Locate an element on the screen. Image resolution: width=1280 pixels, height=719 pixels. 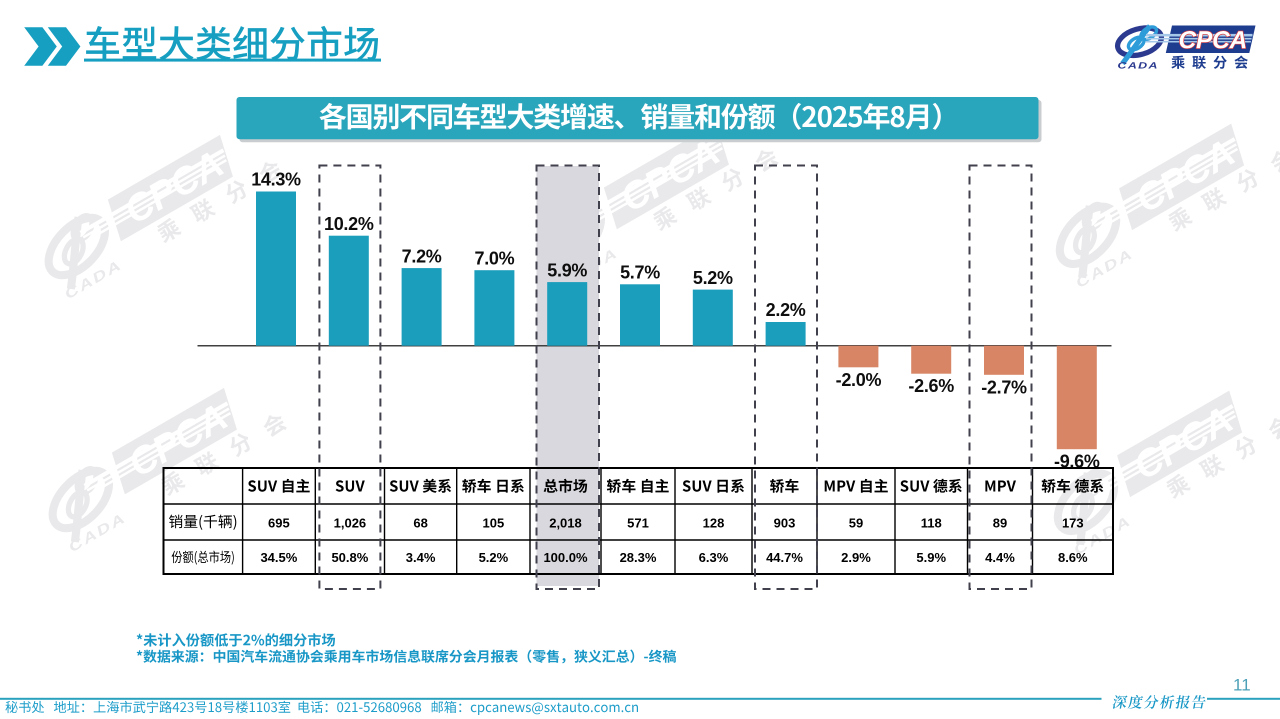
svg-text: 59 is located at coordinates (856, 523).